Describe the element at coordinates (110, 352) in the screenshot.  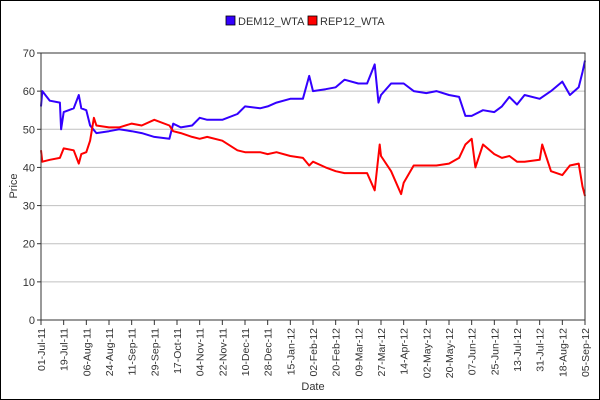
I see `x-tick-label: 24-Aug-11` at that location.